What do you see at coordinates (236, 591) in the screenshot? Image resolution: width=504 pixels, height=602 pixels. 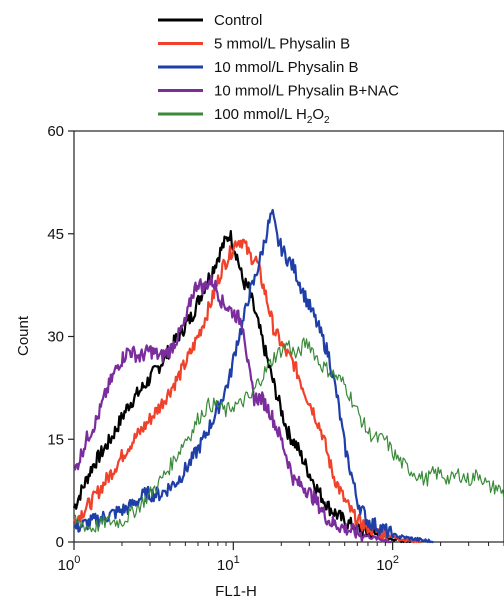 I see `x-axis-label: FL1-H` at bounding box center [236, 591].